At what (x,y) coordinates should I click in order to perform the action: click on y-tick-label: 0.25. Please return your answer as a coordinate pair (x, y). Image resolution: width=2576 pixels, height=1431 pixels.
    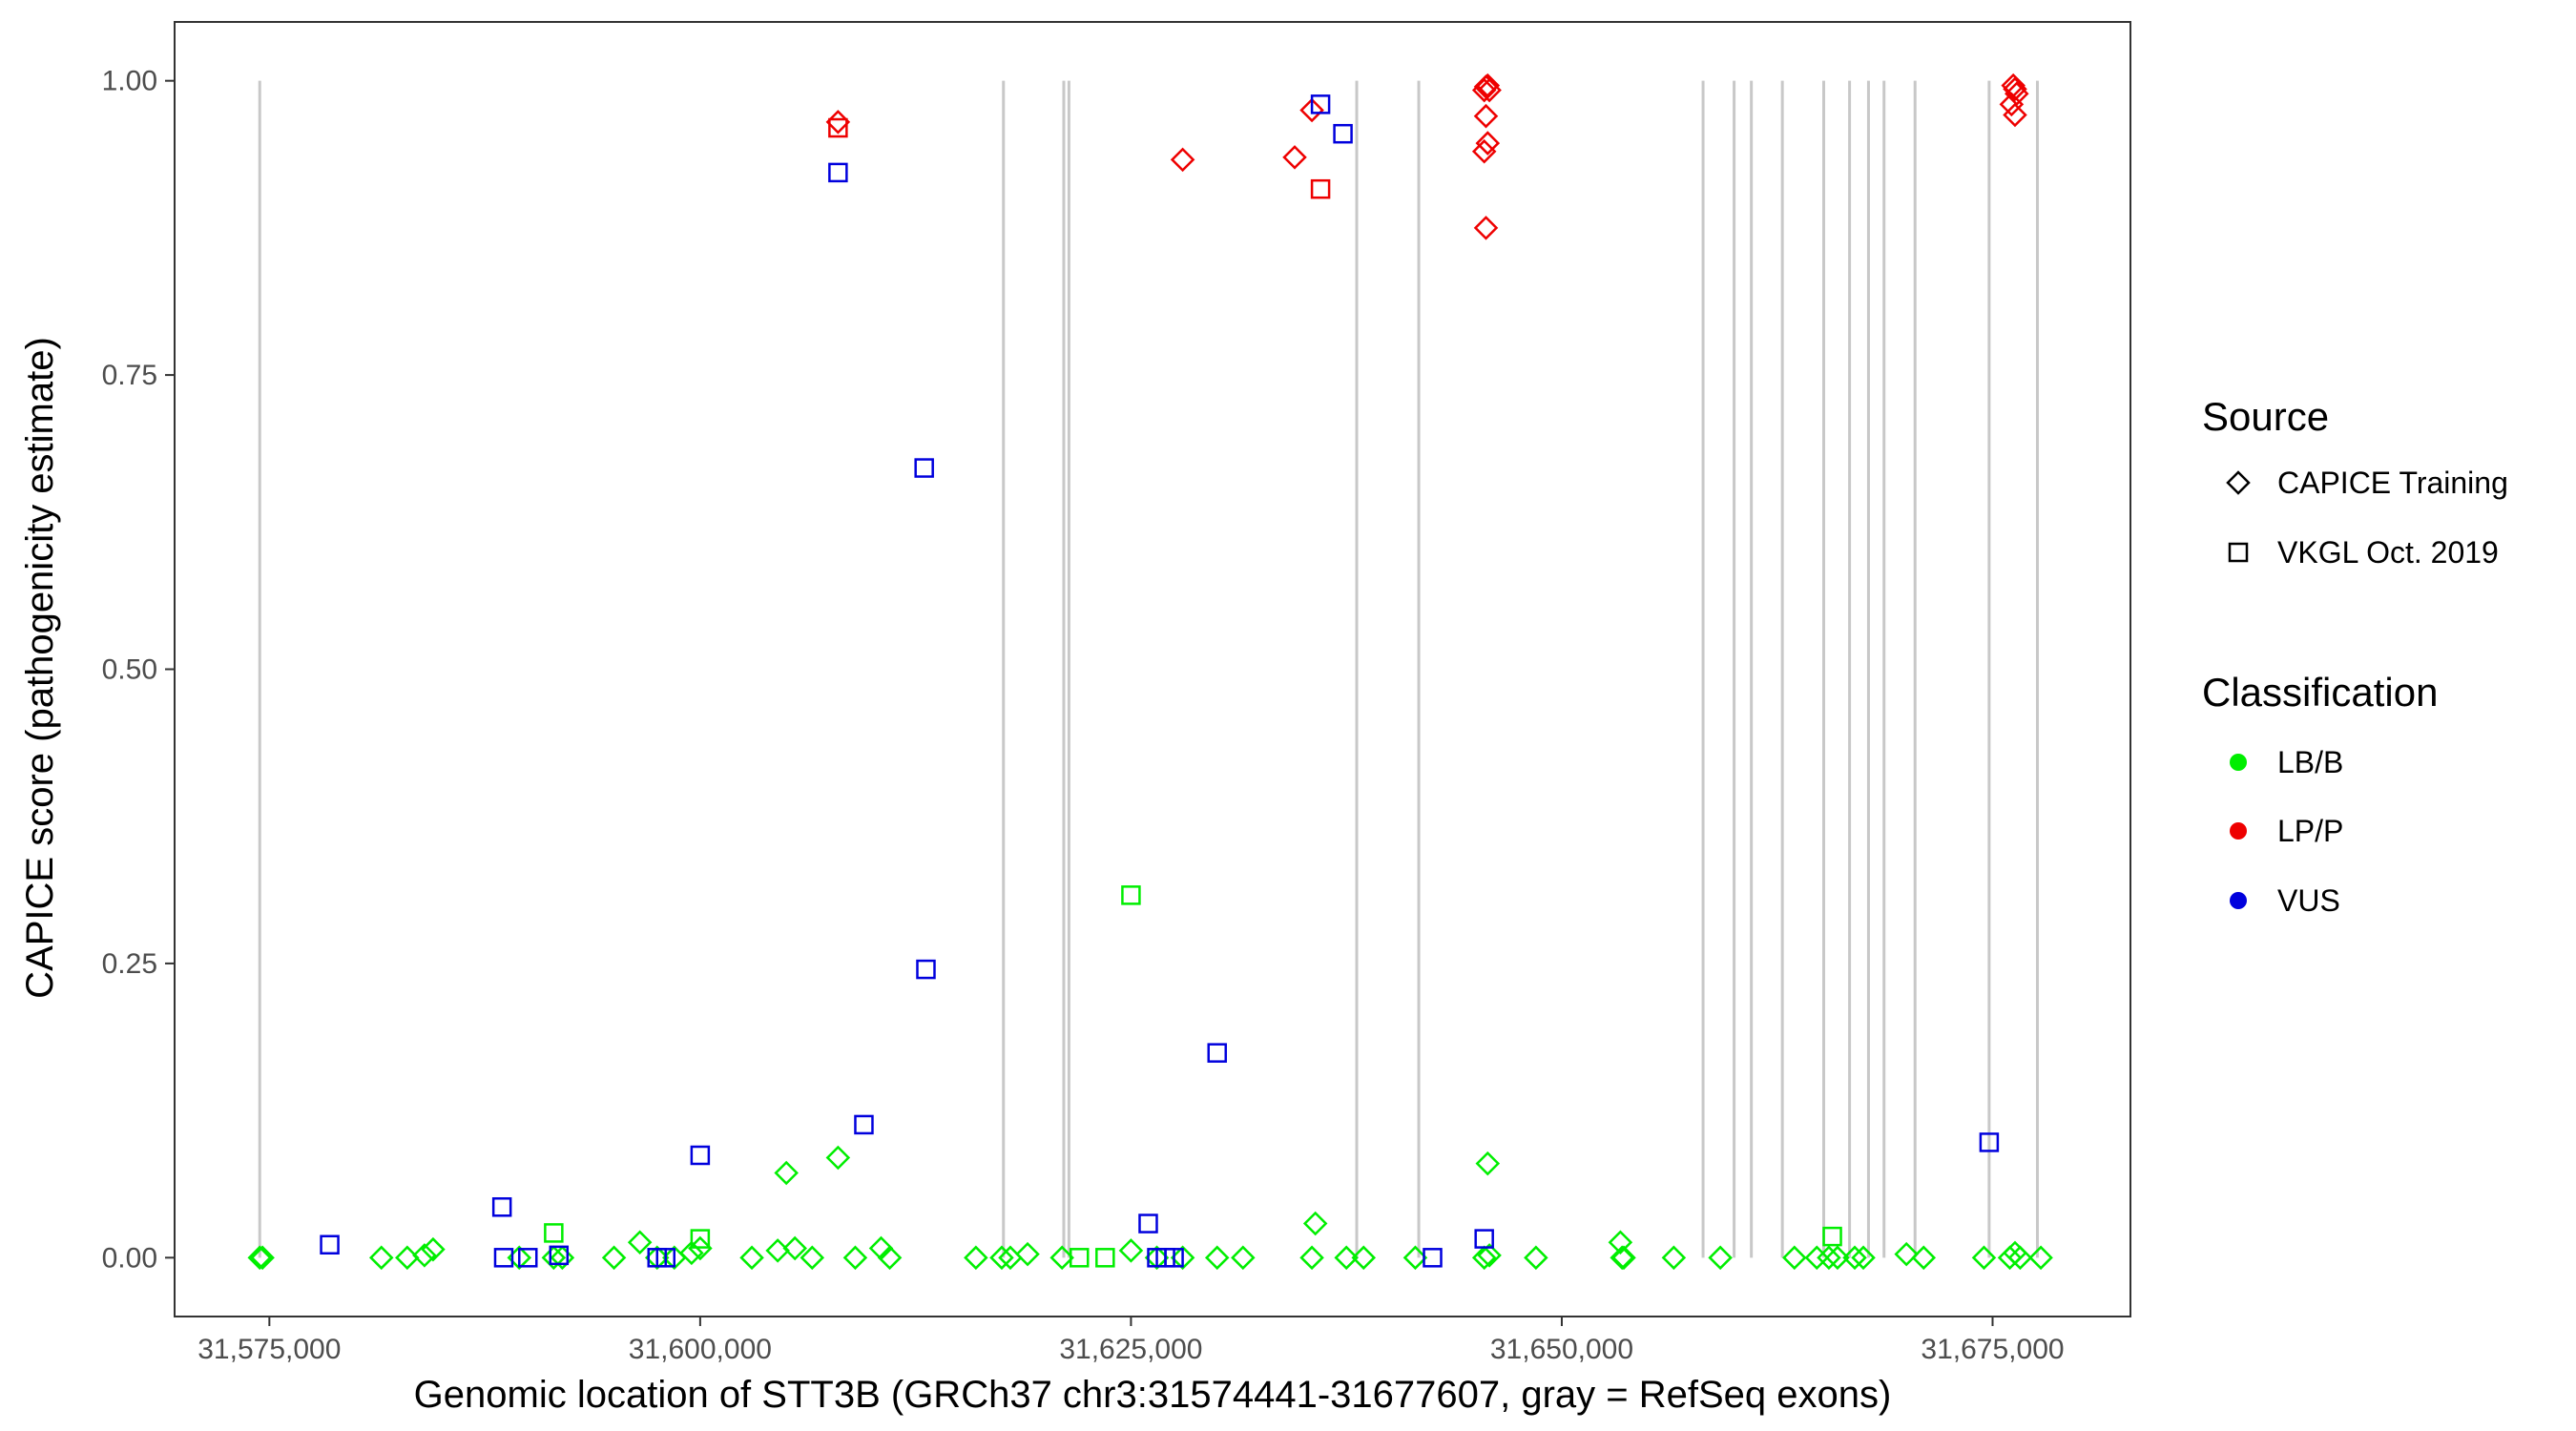
    Looking at the image, I should click on (129, 964).